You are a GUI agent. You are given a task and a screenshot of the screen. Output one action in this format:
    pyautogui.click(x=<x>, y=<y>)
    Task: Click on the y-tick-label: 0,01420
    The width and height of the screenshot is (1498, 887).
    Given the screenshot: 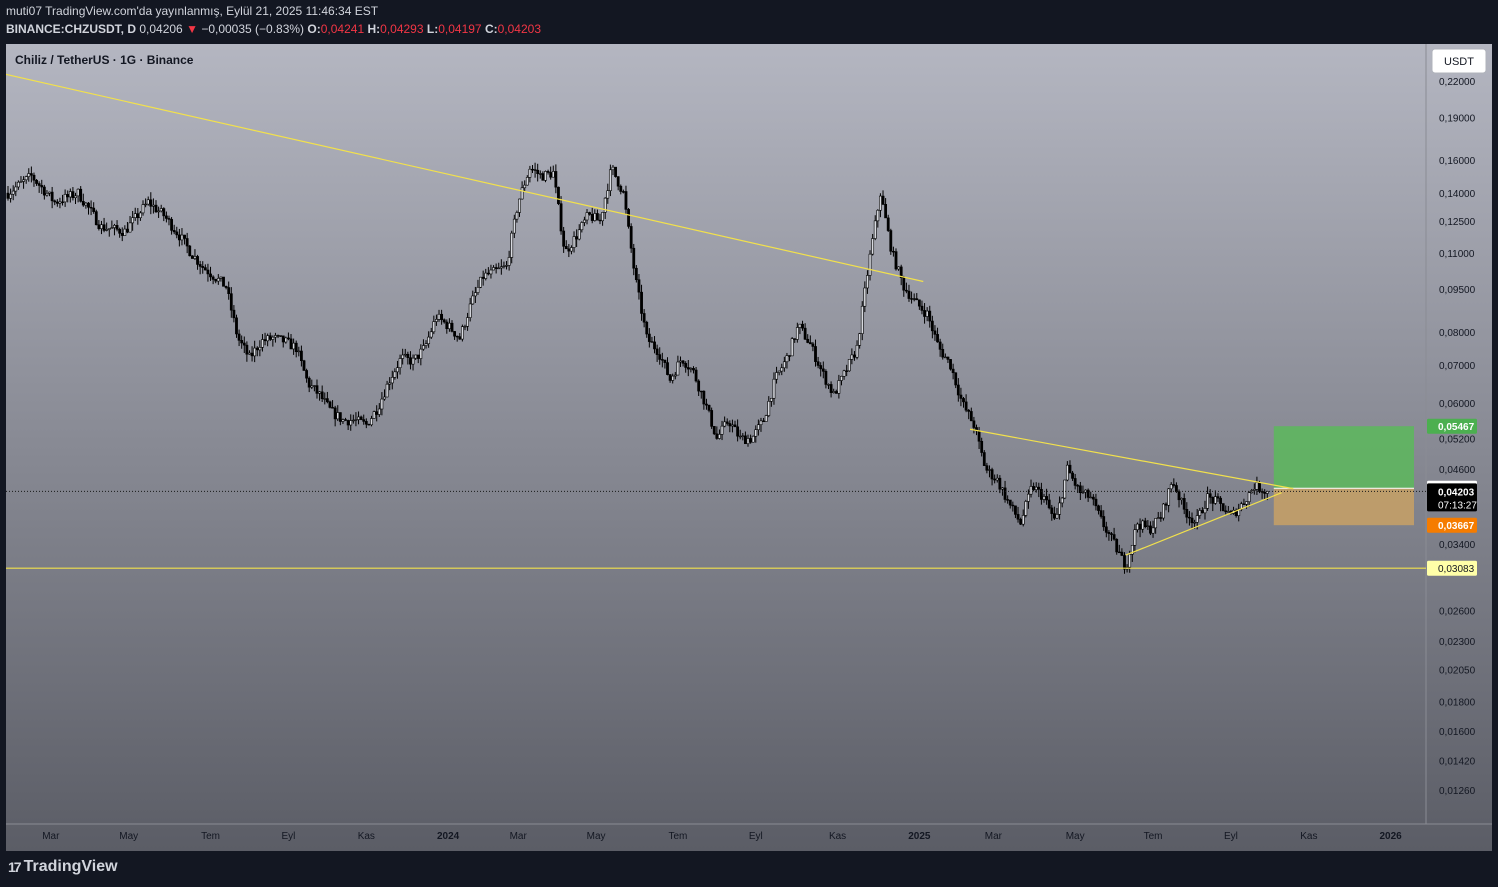 What is the action you would take?
    pyautogui.click(x=1457, y=761)
    